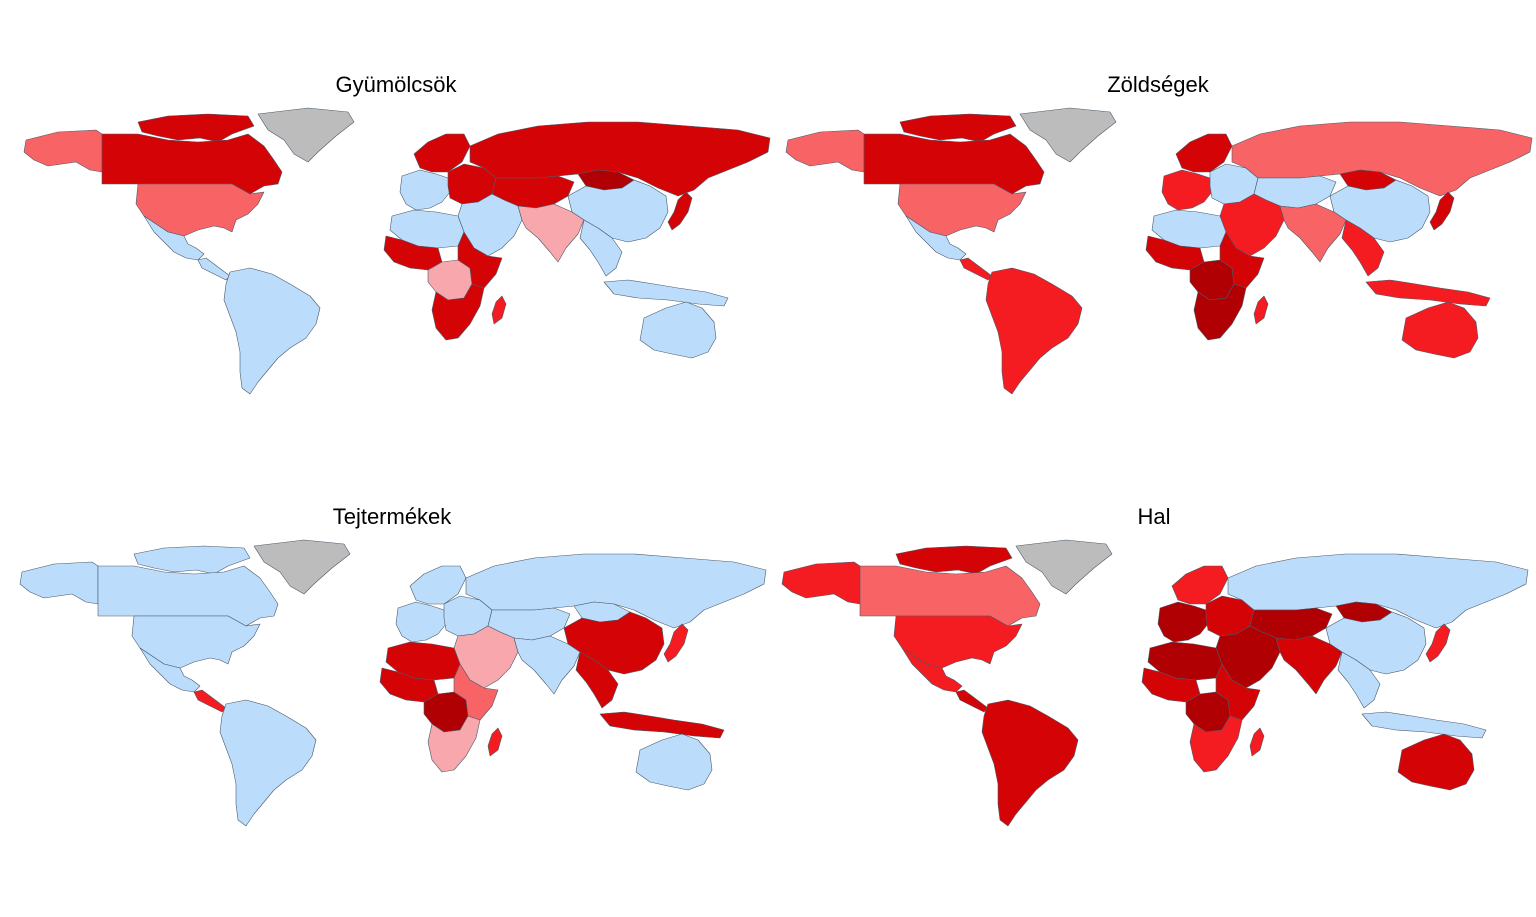  I want to click on panel-title: Tejtermékek, so click(392, 516).